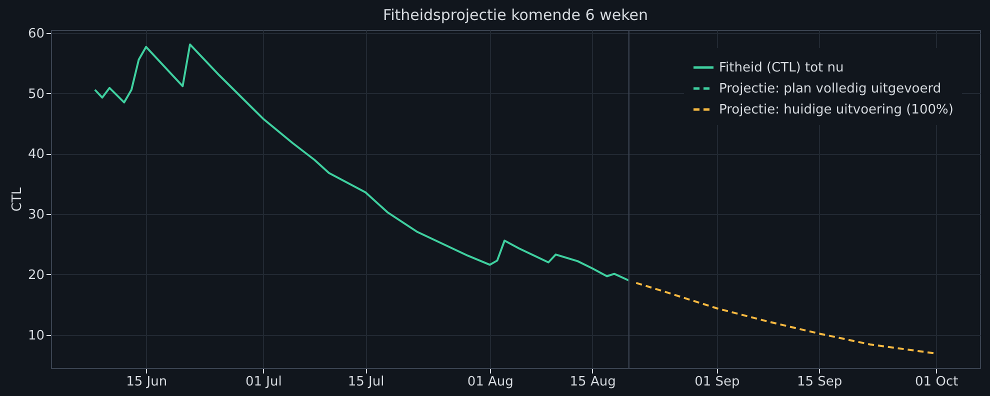  Describe the element at coordinates (36, 275) in the screenshot. I see `y-tick-label: 20` at that location.